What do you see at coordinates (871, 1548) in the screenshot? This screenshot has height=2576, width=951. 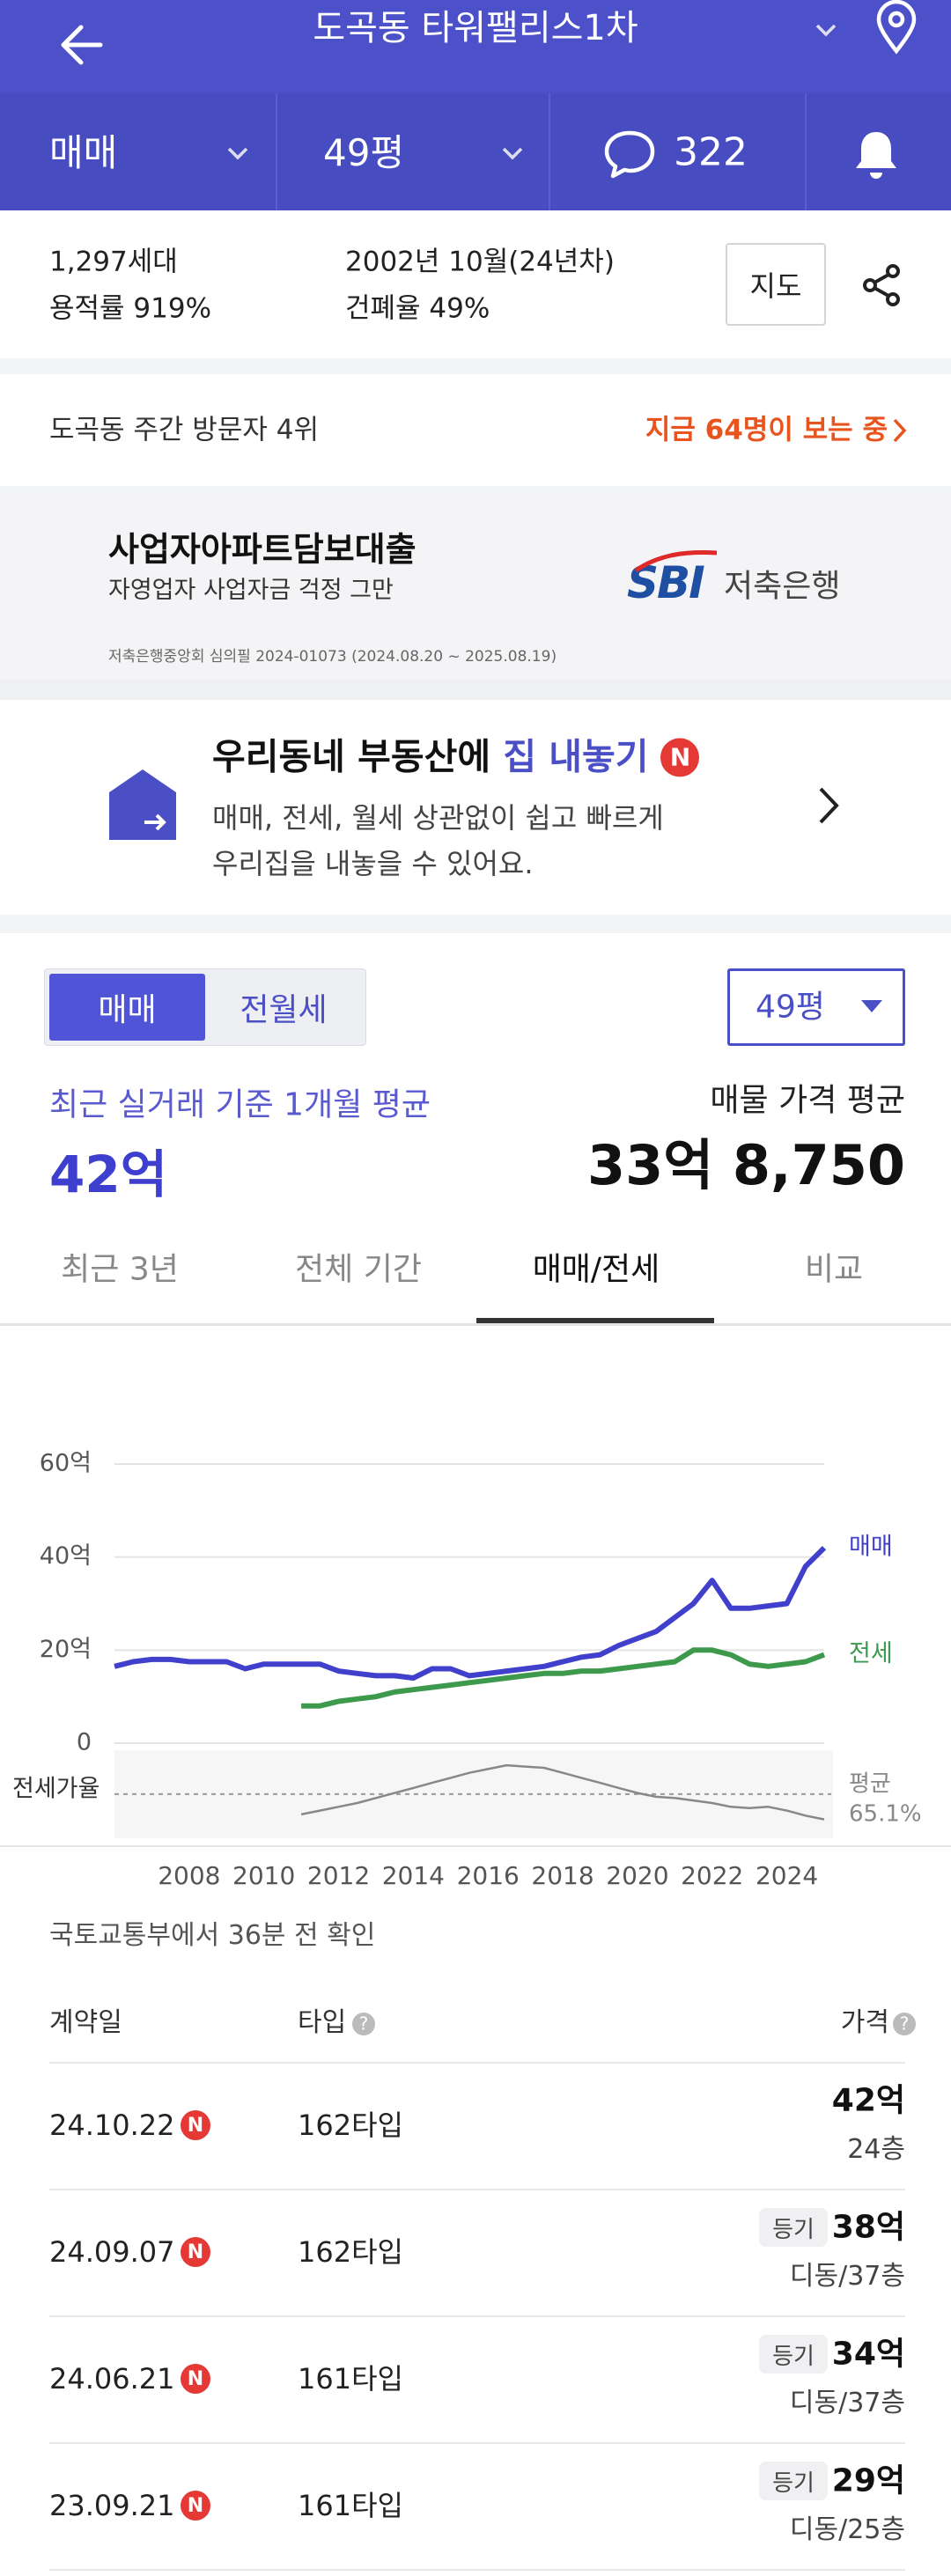 I see `series-label: 매매` at bounding box center [871, 1548].